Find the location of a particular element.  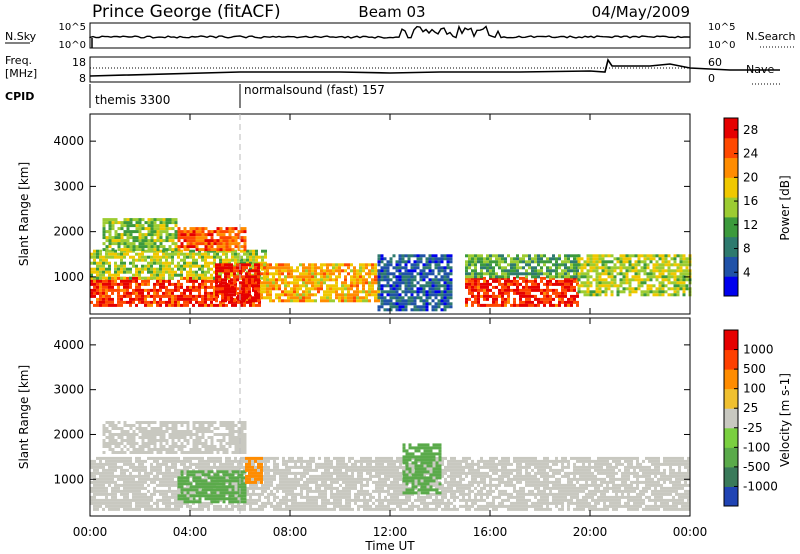

date-title: 04/May/2009 is located at coordinates (641, 12).